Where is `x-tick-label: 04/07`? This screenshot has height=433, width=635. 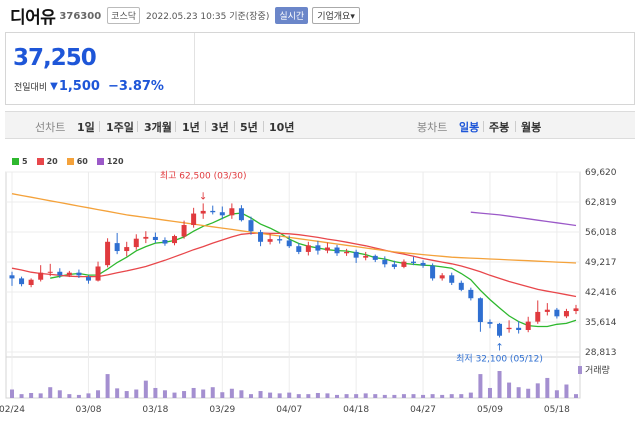 x-tick-label: 04/07 is located at coordinates (289, 410).